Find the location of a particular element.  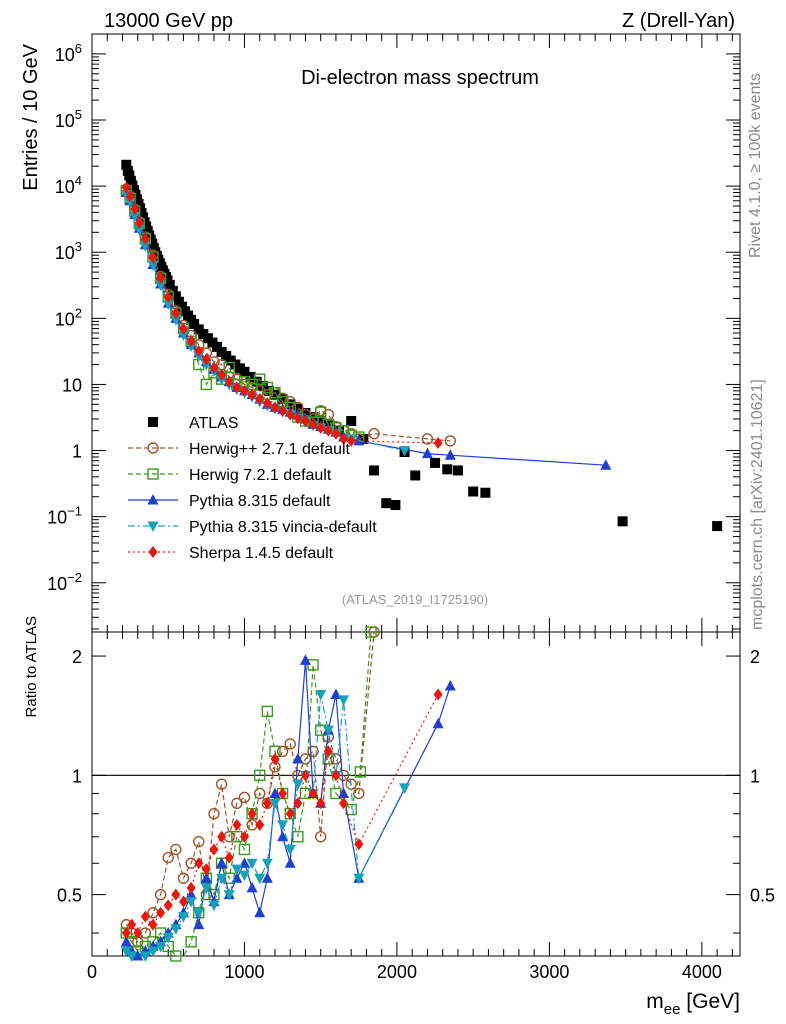

legend-item: Herwig 7.2.1 default is located at coordinates (230, 475).